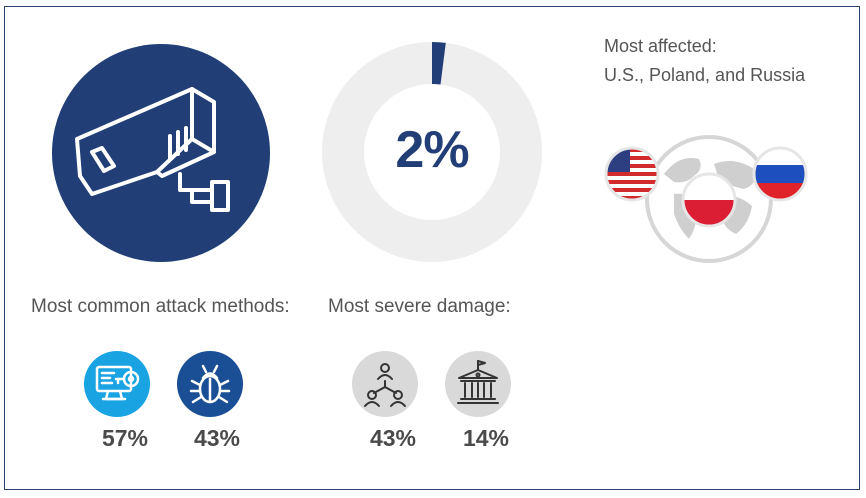 Image resolution: width=866 pixels, height=498 pixels. I want to click on affected-countries: U.S., Poland, and Russia, so click(705, 75).